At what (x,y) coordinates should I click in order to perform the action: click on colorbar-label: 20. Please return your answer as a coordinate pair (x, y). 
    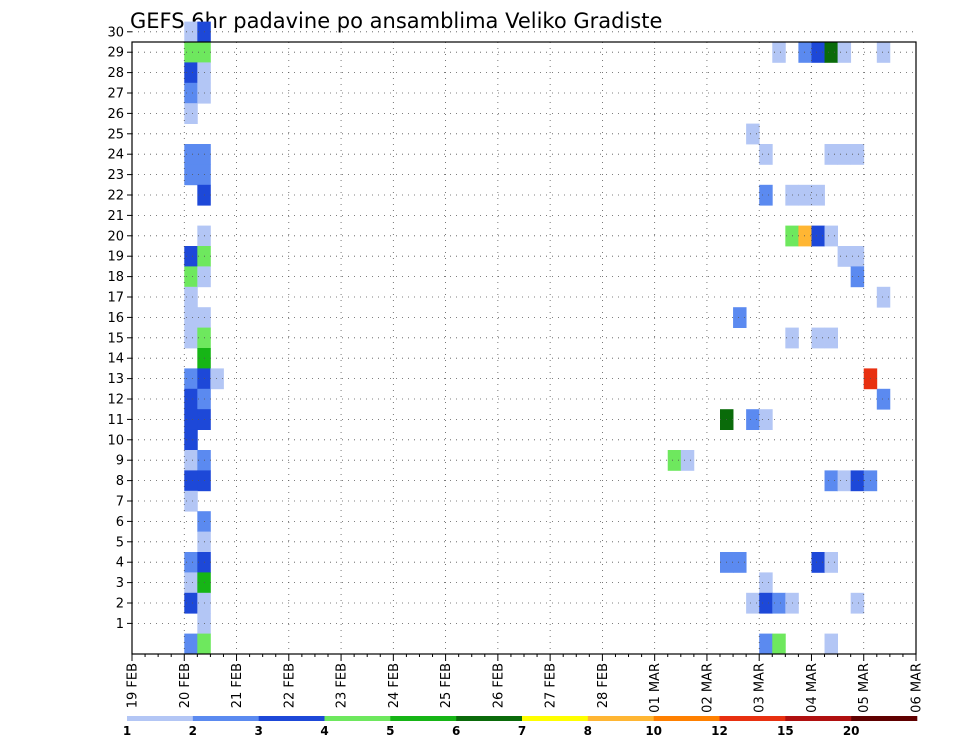
    Looking at the image, I should click on (851, 731).